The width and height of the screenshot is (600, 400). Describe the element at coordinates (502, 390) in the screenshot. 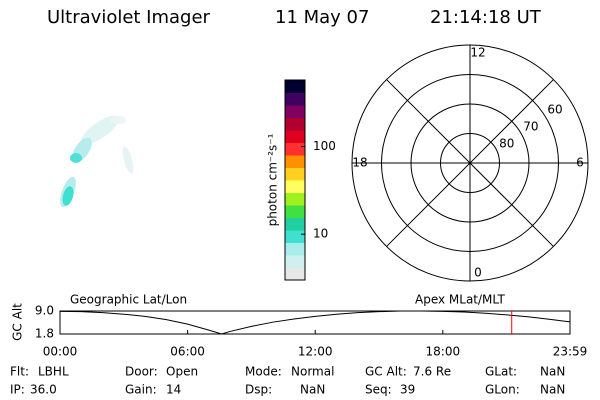

I see `field-label: GLon:` at that location.